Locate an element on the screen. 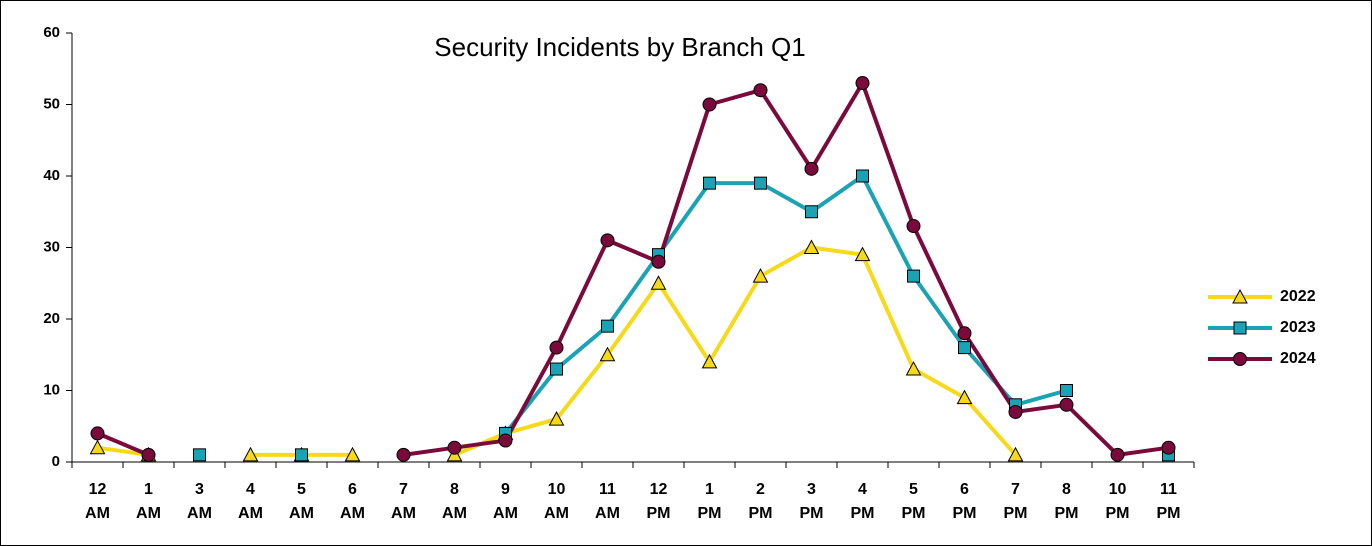 The height and width of the screenshot is (546, 1372). legend-label: 2024 is located at coordinates (1298, 358).